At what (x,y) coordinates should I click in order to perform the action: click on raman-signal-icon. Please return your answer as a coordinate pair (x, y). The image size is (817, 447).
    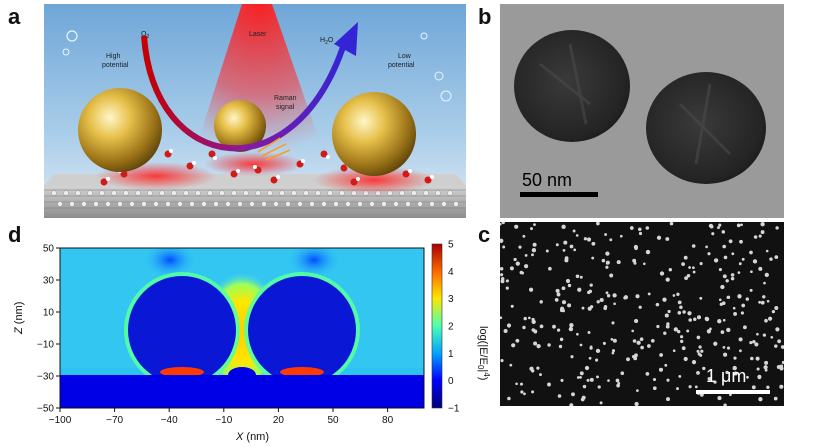
    Looking at the image, I should click on (274, 149).